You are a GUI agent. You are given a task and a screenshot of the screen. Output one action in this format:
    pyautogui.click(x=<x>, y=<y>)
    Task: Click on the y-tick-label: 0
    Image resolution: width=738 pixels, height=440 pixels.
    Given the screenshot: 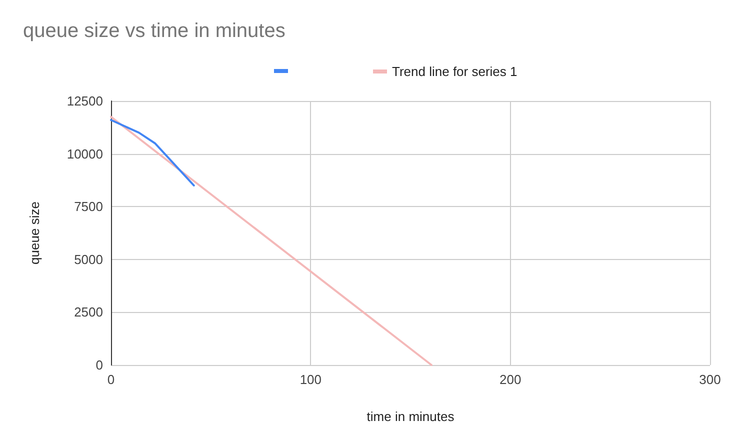 What is the action you would take?
    pyautogui.click(x=99, y=365)
    